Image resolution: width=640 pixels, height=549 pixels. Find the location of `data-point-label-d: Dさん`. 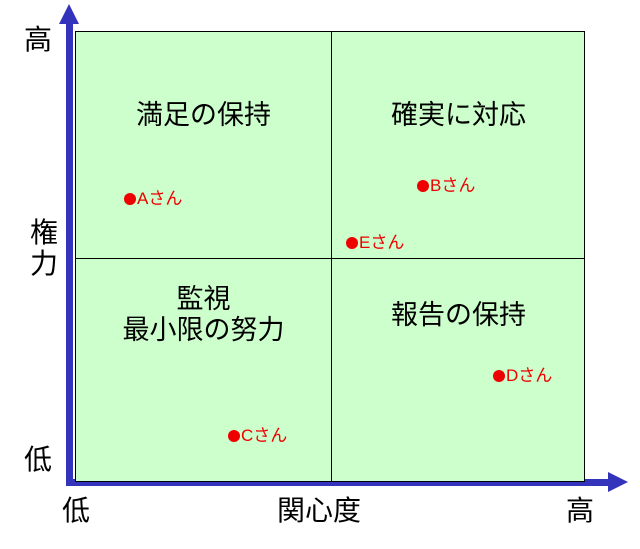

data-point-label-d: Dさん is located at coordinates (529, 375).